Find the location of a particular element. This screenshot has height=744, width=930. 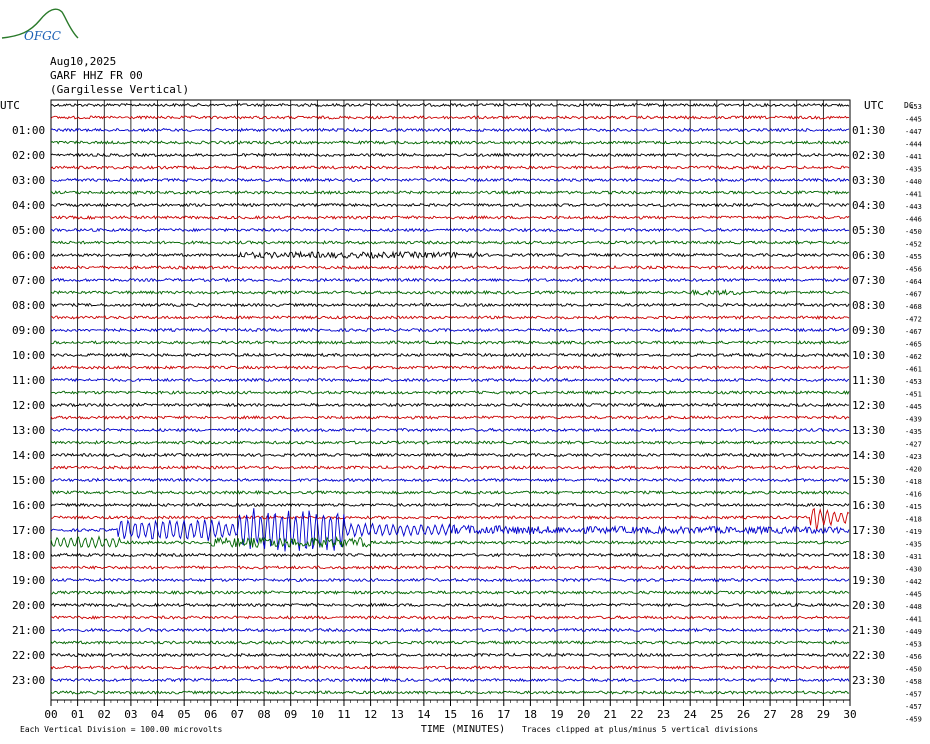

dc-offset-label: -423 is located at coordinates (913, 457).